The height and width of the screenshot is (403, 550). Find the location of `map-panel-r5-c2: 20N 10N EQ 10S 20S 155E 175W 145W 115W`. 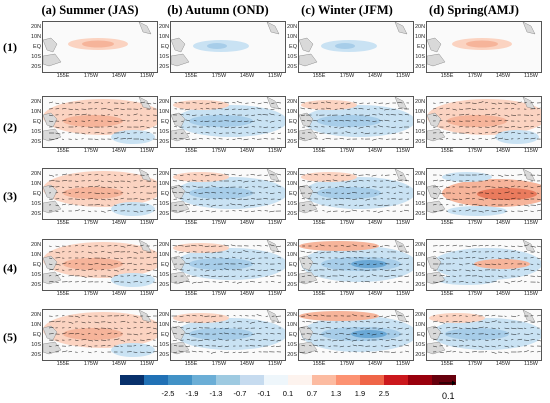

map-panel-r5-c2: 20N 10N EQ 10S 20S 155E 175W 145W 115W is located at coordinates (222, 338).